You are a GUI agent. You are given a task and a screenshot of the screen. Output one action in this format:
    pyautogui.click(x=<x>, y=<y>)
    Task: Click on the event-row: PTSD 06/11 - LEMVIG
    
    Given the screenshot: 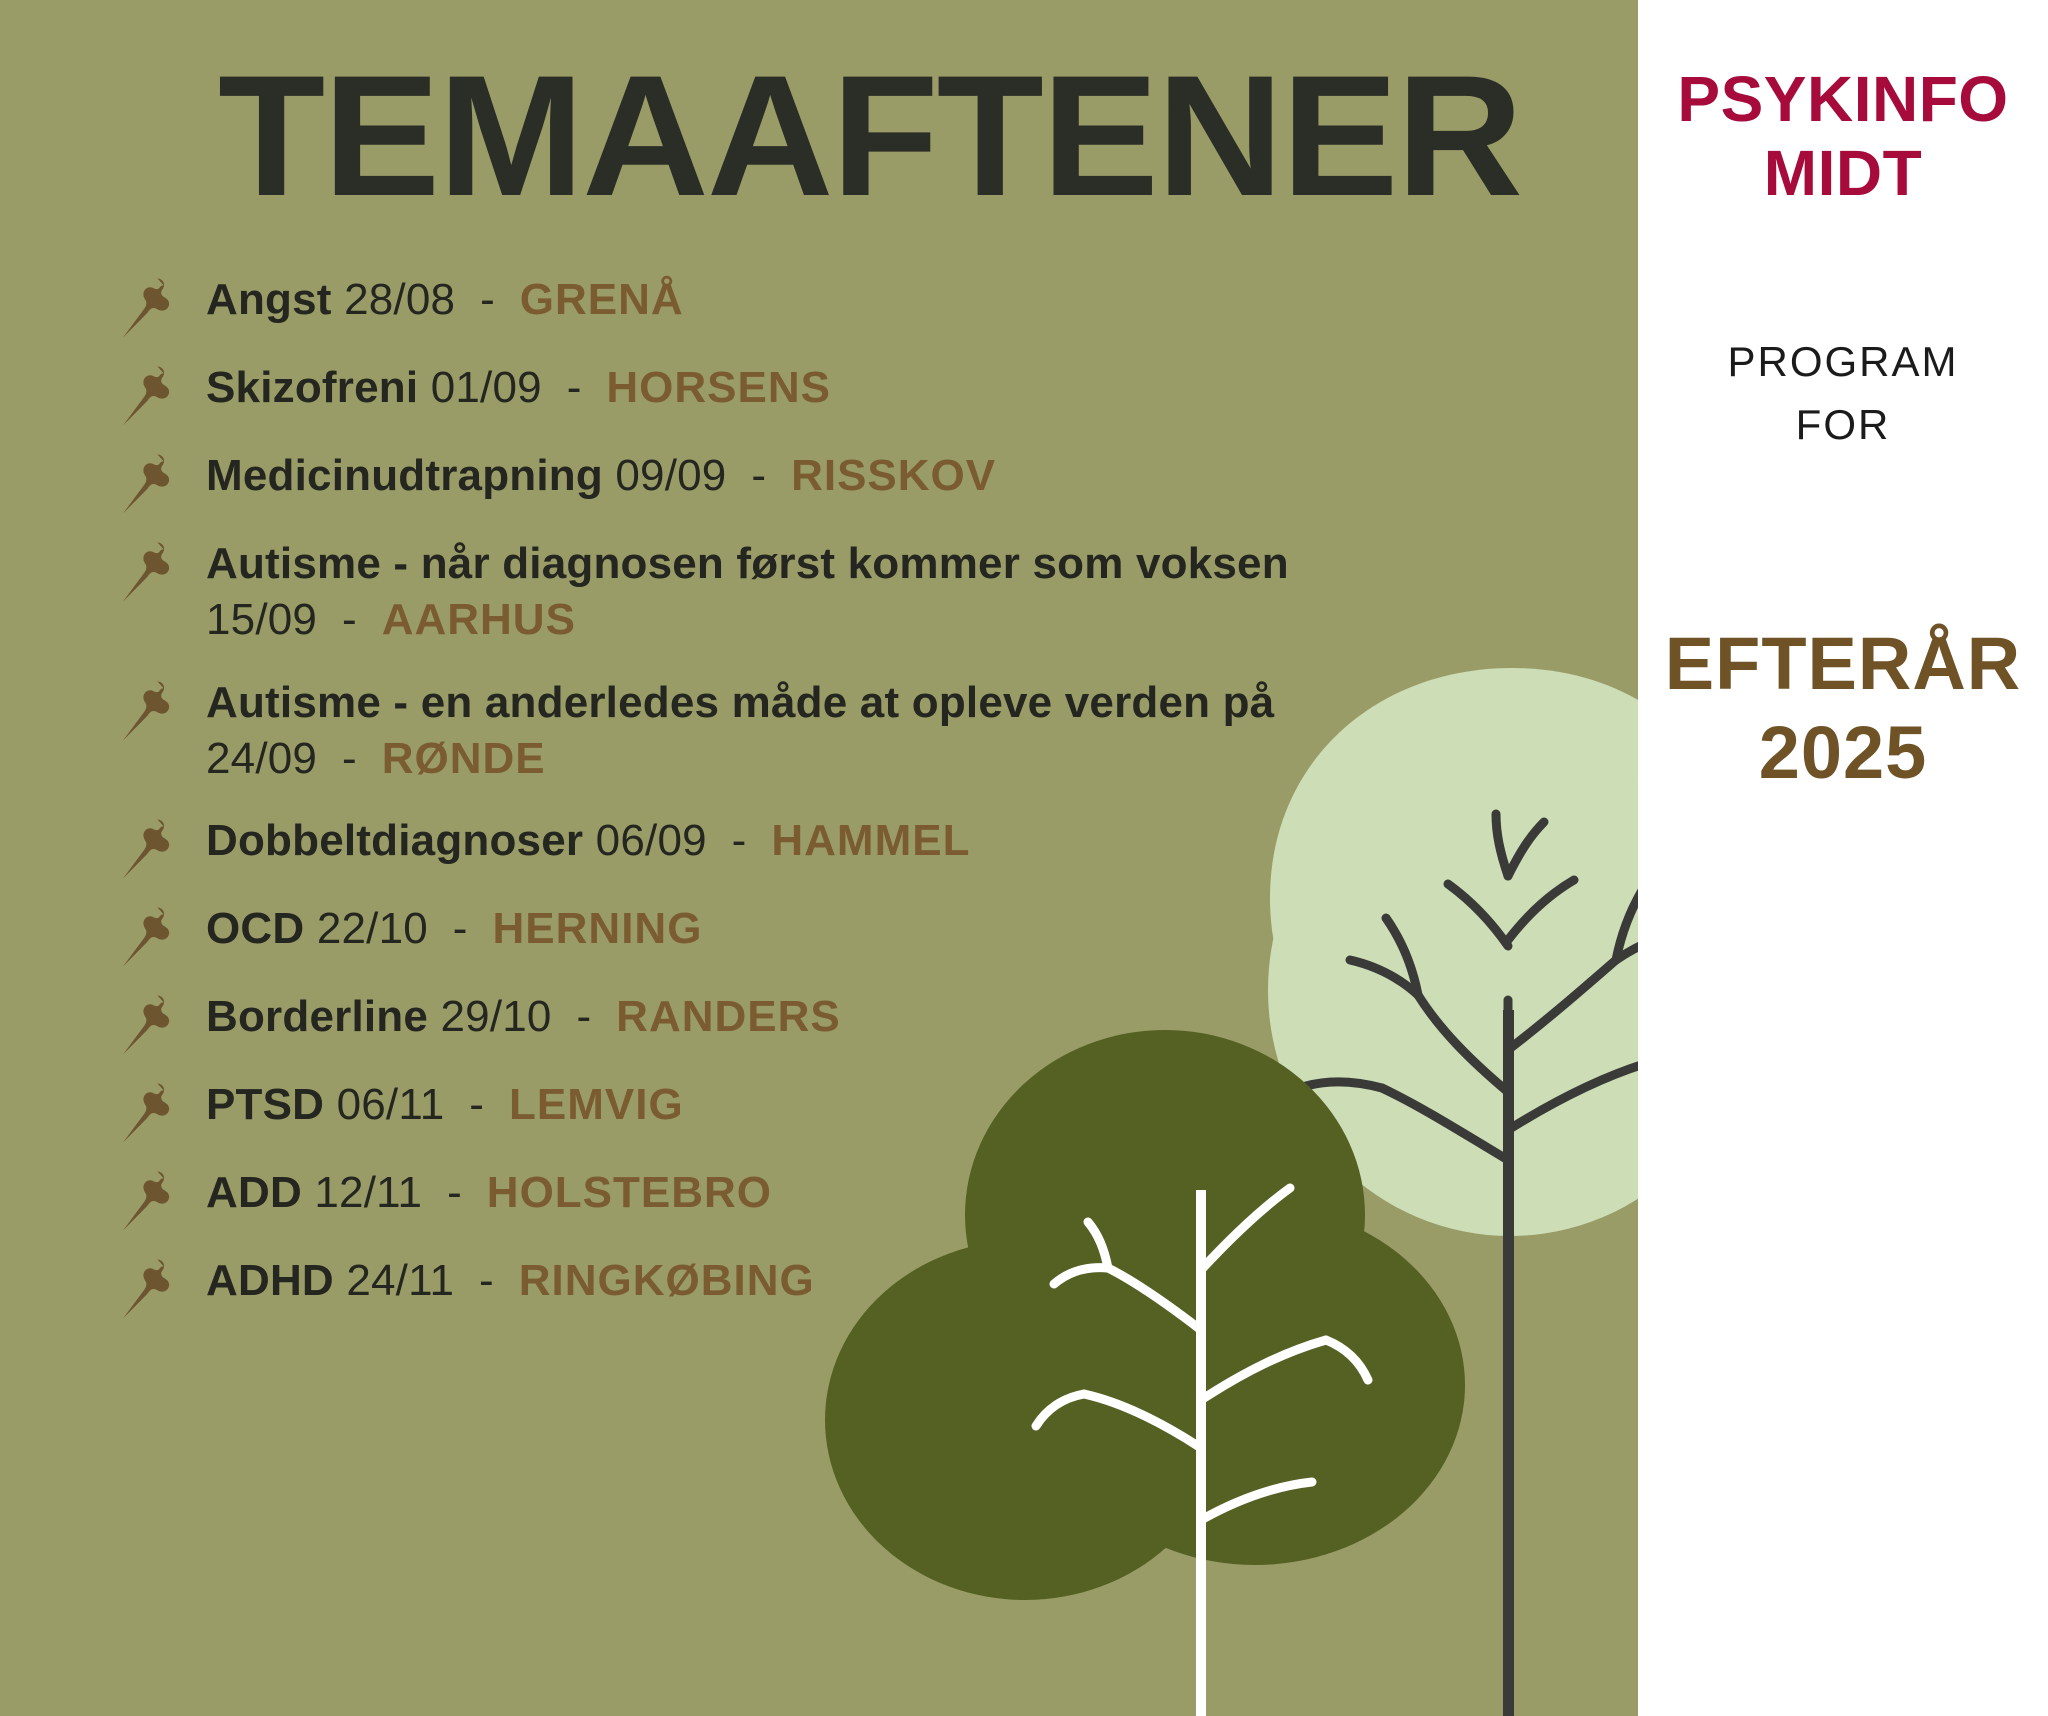 What is the action you would take?
    pyautogui.click(x=828, y=1110)
    